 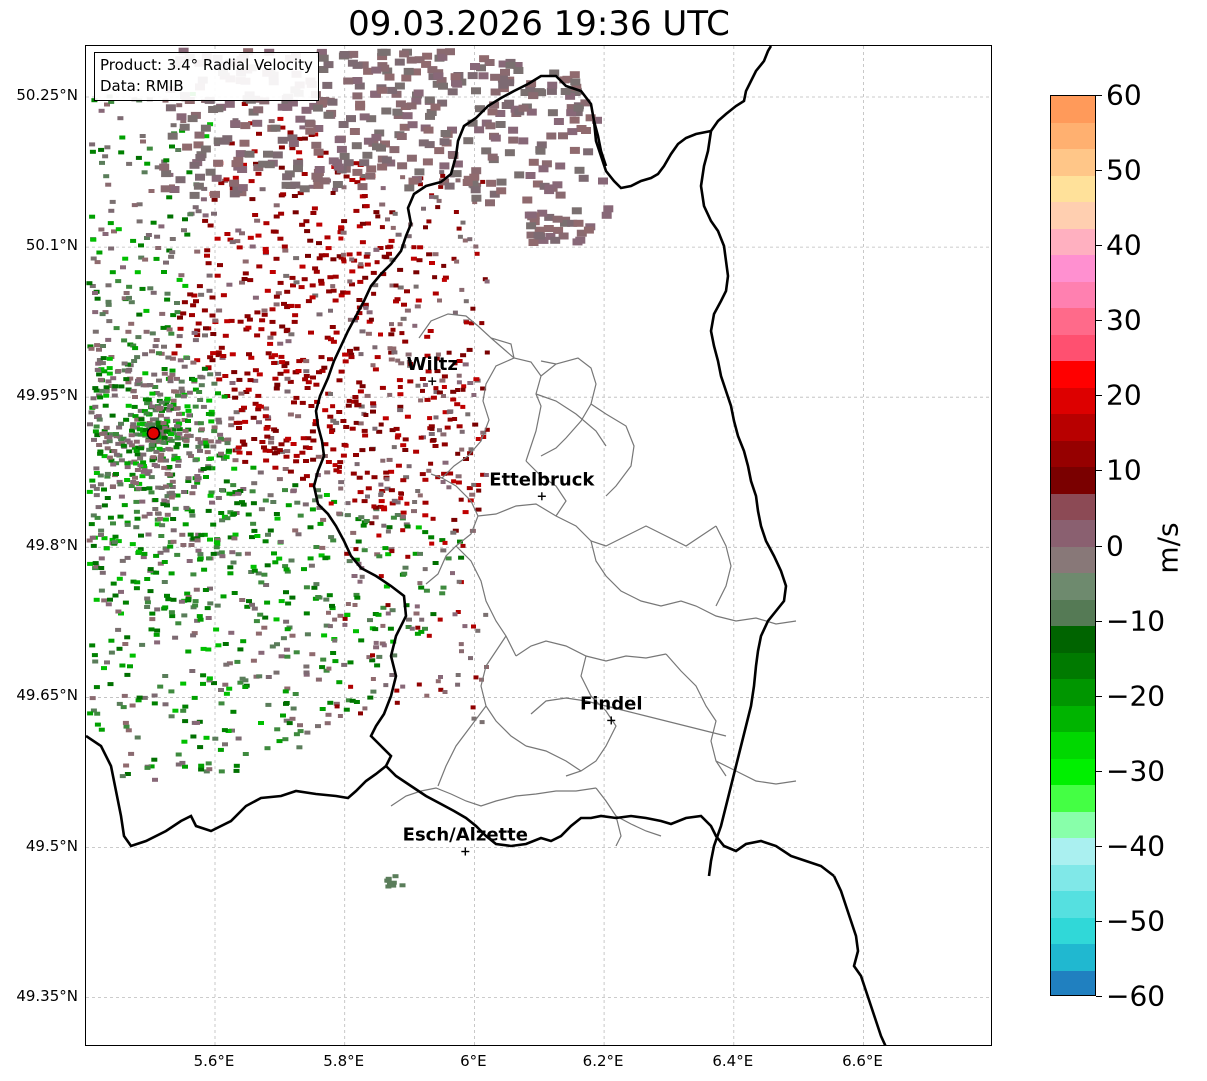 I want to click on city-label: Esch/Alzette, so click(x=465, y=835).